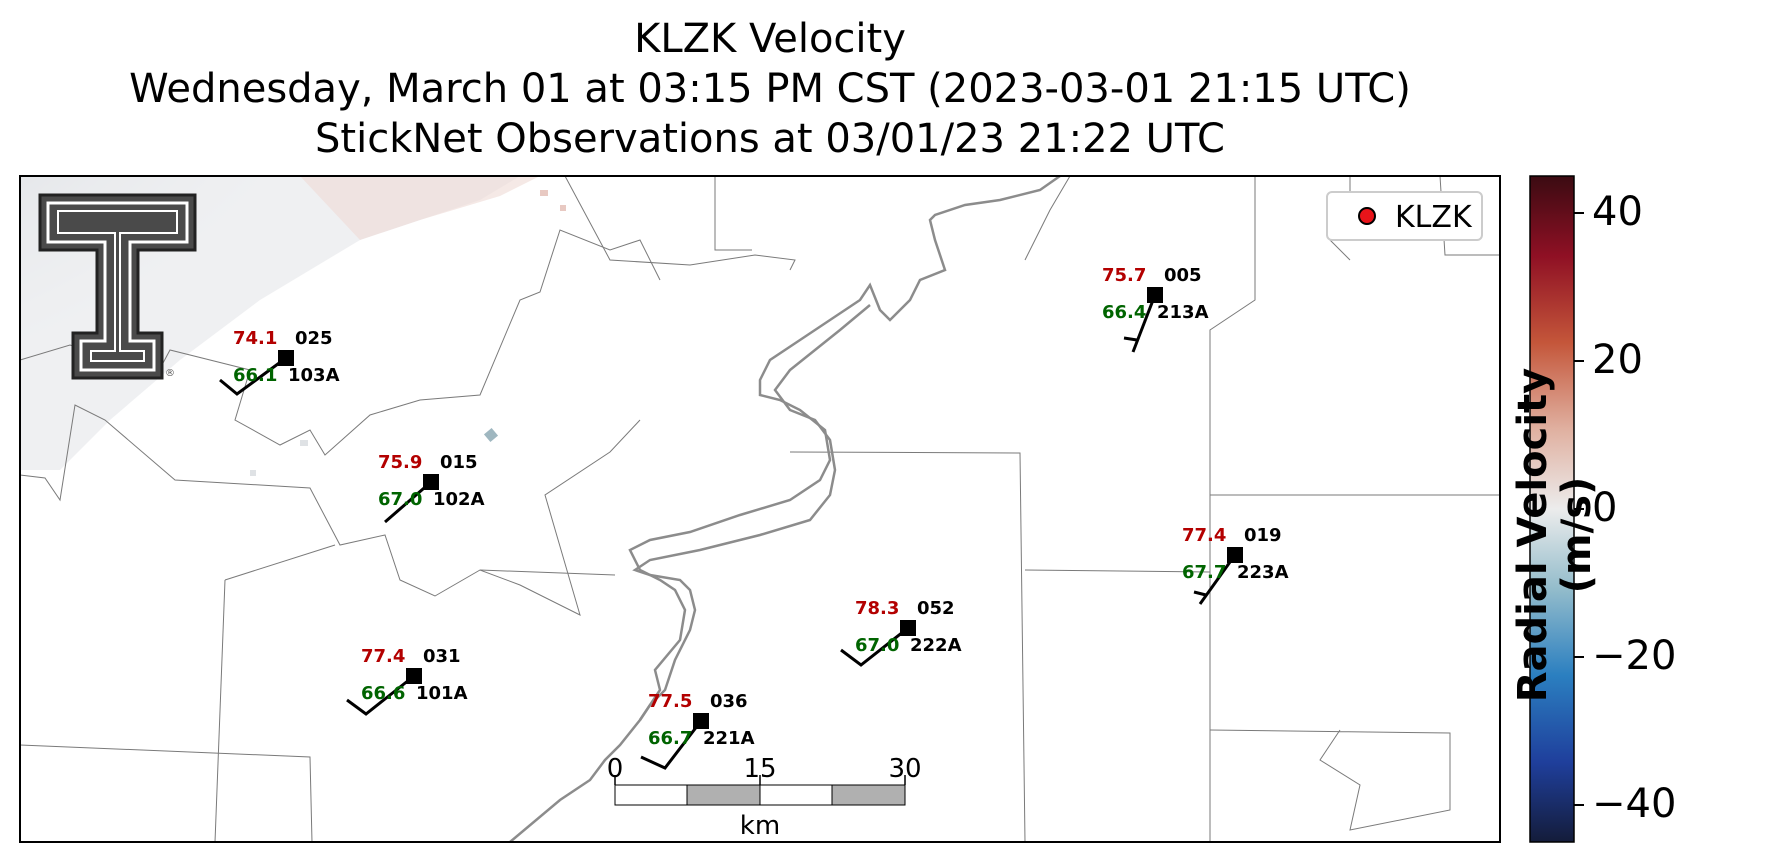  I want to click on station-dewpoint: 66.4, so click(1124, 312).